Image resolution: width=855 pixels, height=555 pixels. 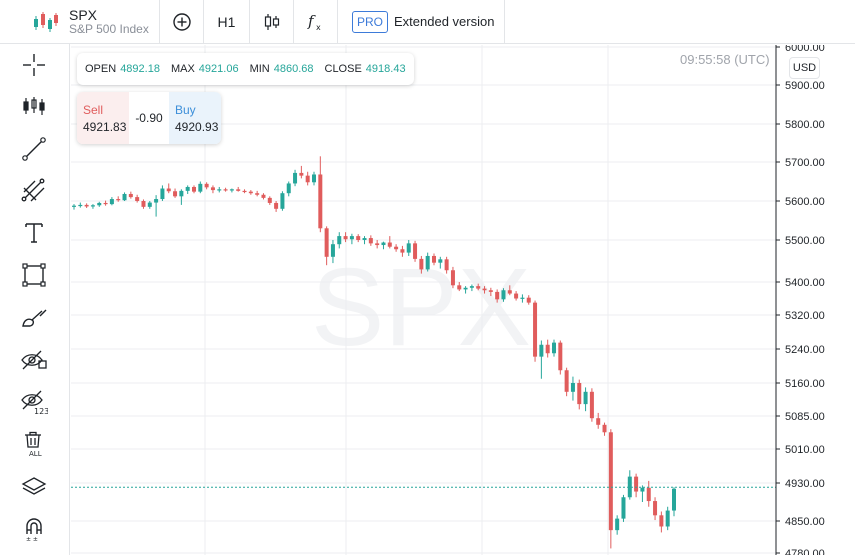 What do you see at coordinates (805, 316) in the screenshot?
I see `price-tick-label: 5320.00` at bounding box center [805, 316].